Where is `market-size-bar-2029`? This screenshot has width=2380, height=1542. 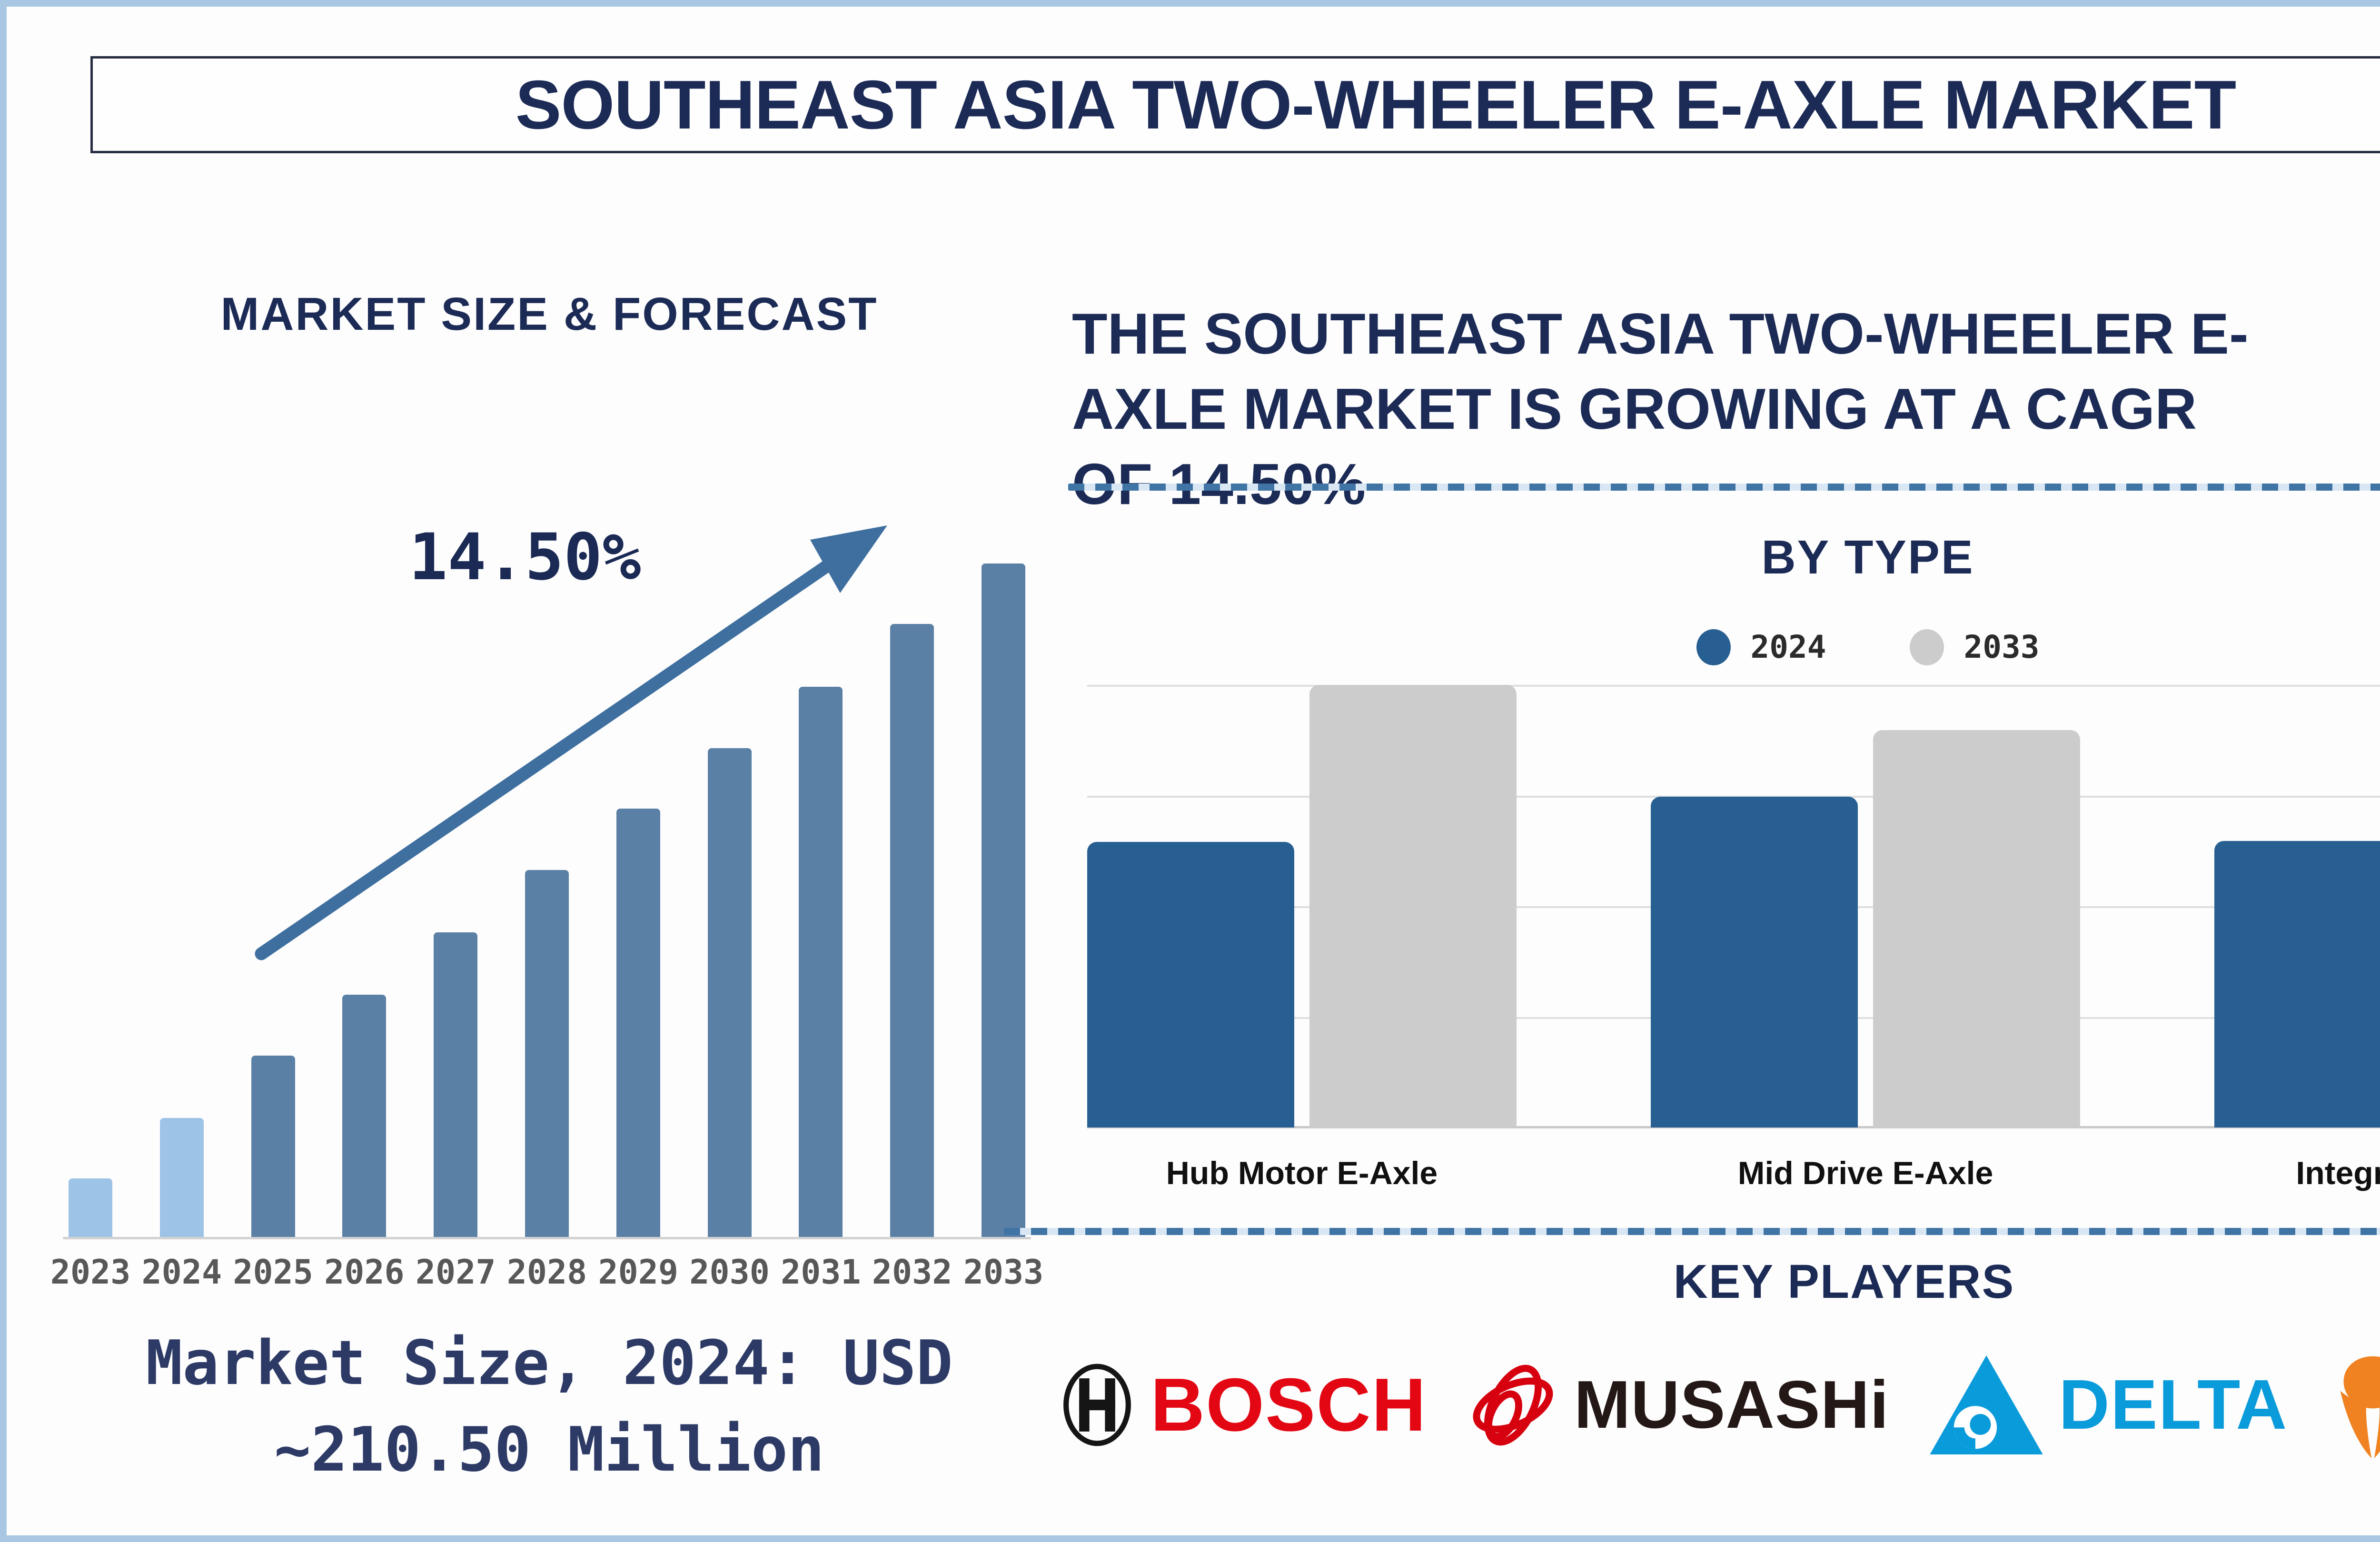
market-size-bar-2029 is located at coordinates (638, 900).